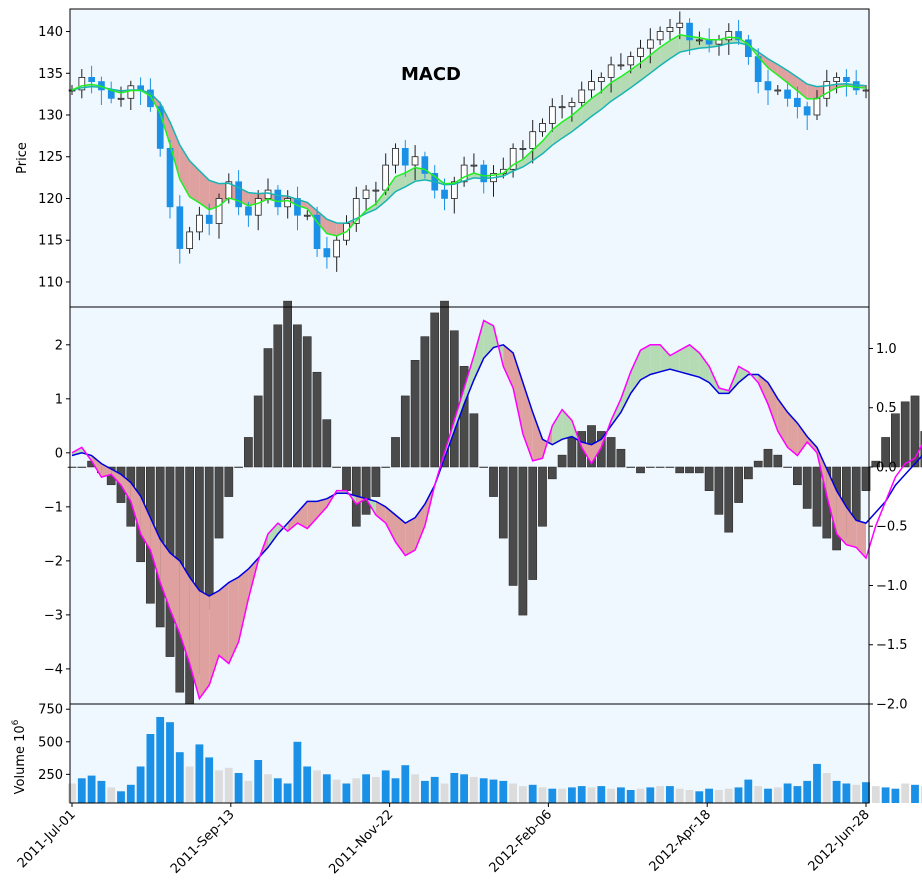 This screenshot has height=896, width=922. I want to click on price-ytick-label-135: 135, so click(50, 74).